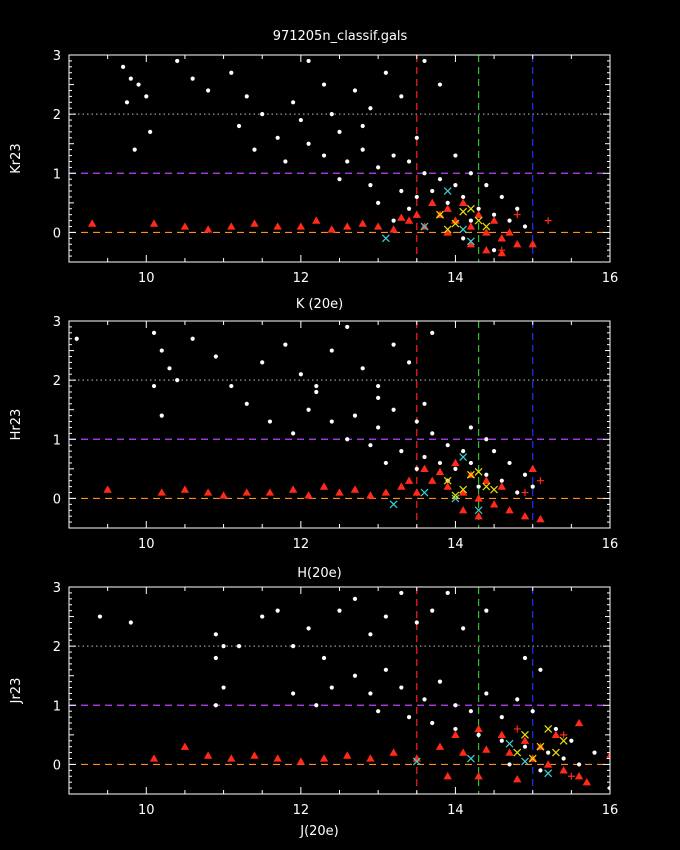  What do you see at coordinates (319, 831) in the screenshot?
I see `x-axis-label: J(20e)` at bounding box center [319, 831].